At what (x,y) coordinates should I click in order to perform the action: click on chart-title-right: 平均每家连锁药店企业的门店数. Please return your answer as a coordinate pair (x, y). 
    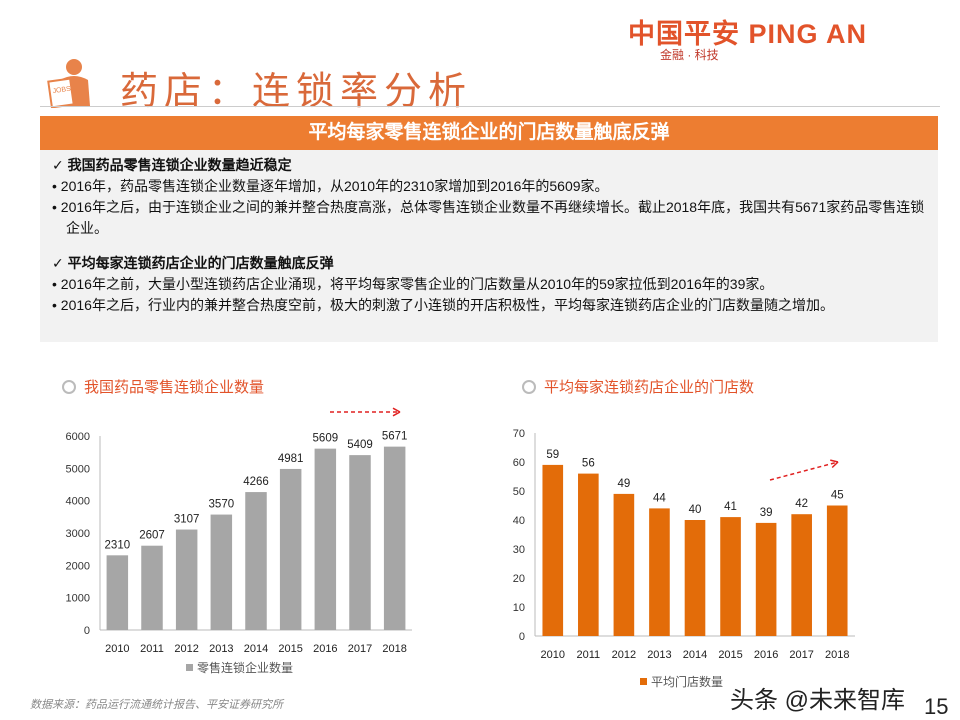
    Looking at the image, I should click on (638, 386).